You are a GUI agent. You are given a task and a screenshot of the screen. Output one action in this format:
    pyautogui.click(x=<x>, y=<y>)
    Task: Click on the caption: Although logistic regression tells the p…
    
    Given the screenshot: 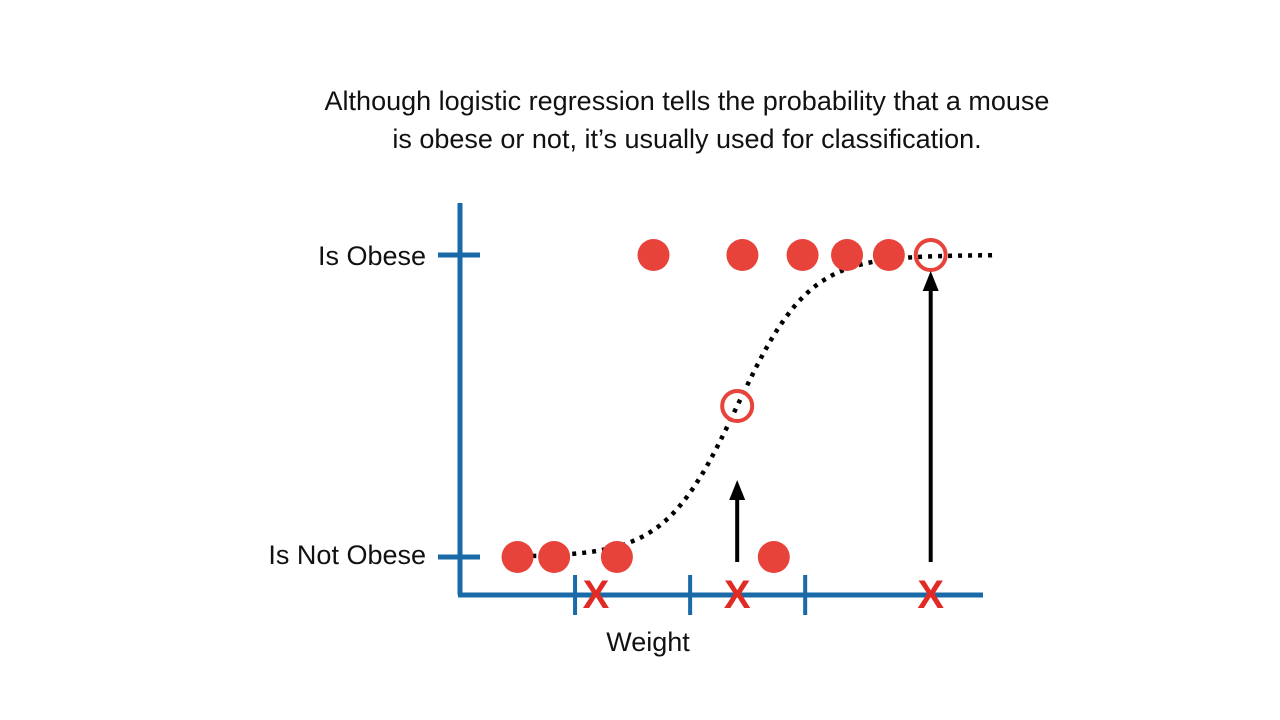 What is the action you would take?
    pyautogui.click(x=687, y=120)
    